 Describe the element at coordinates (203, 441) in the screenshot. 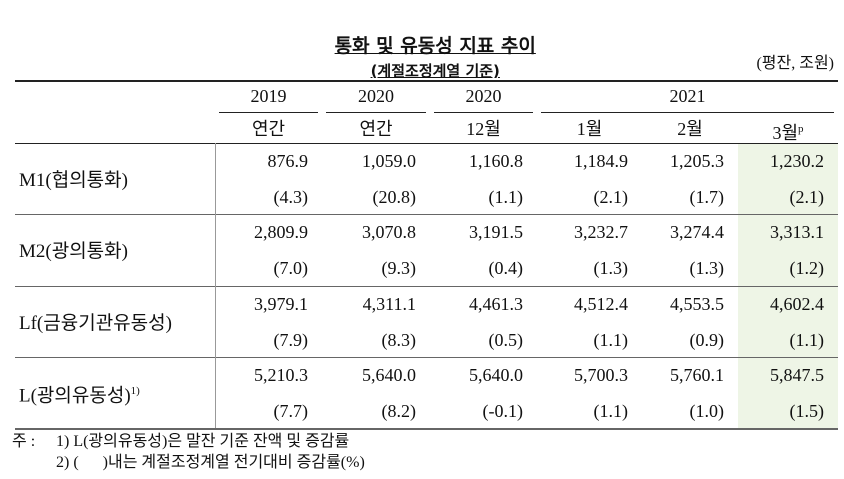

I see `note-item: 1) L(광의유동성)은 말잔 기준 잔액 및 증감률` at that location.